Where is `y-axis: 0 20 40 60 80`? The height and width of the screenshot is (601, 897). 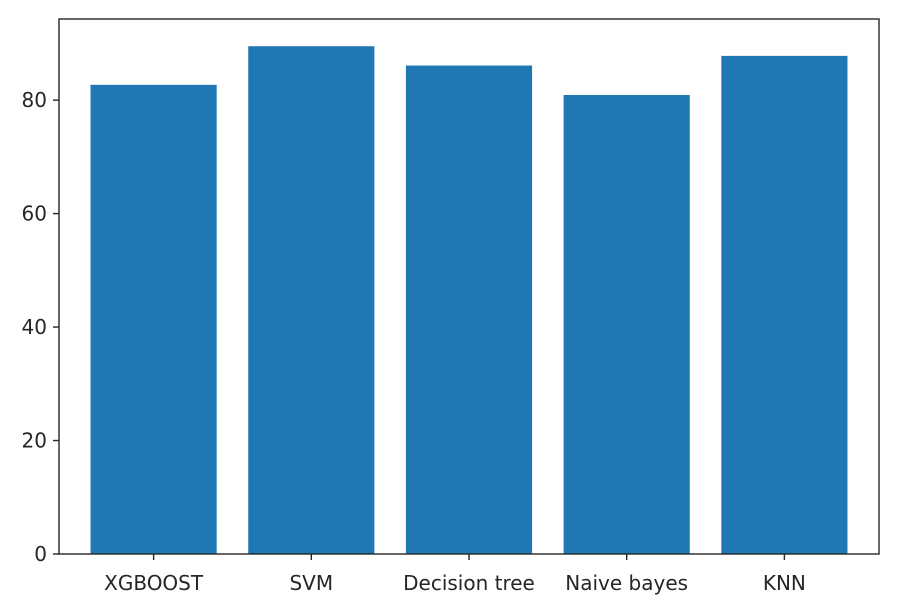
y-axis: 0 20 40 60 80 is located at coordinates (40, 327).